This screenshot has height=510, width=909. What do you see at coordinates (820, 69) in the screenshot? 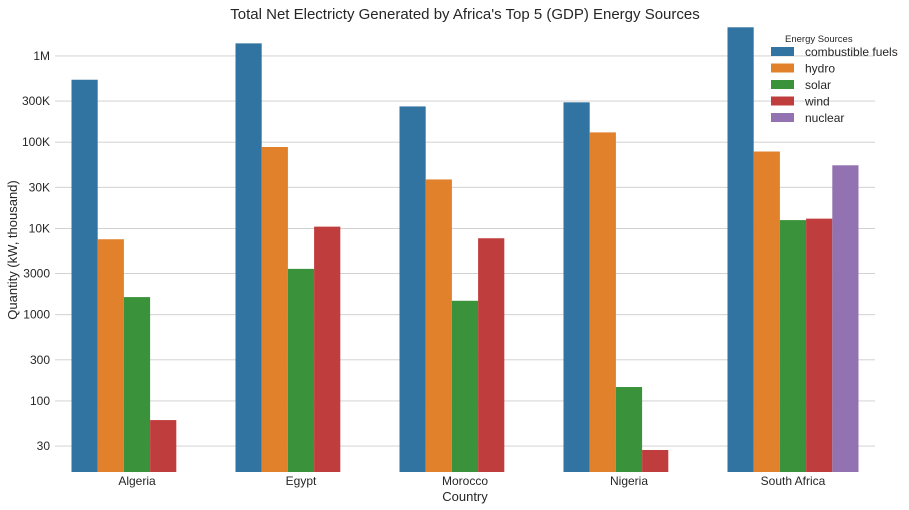
I see `legend-label: hydro` at bounding box center [820, 69].